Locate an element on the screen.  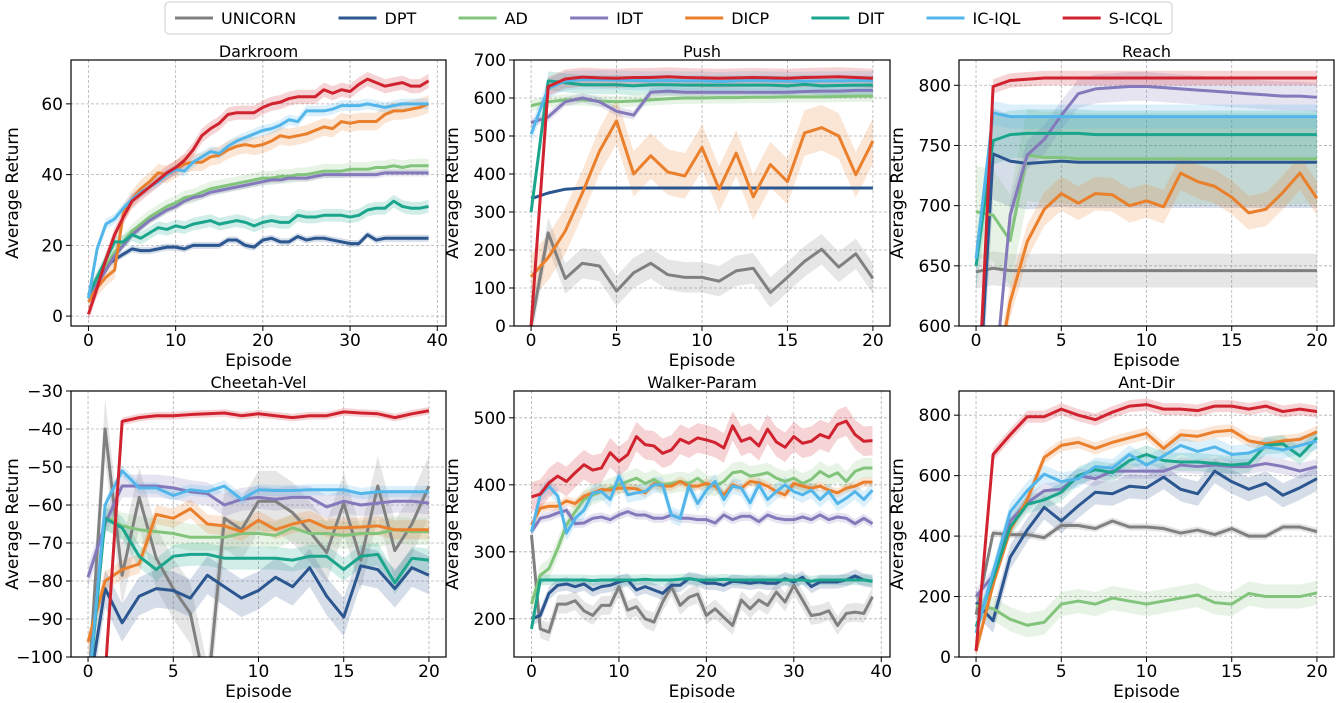
legend-label: DICP is located at coordinates (750, 18).